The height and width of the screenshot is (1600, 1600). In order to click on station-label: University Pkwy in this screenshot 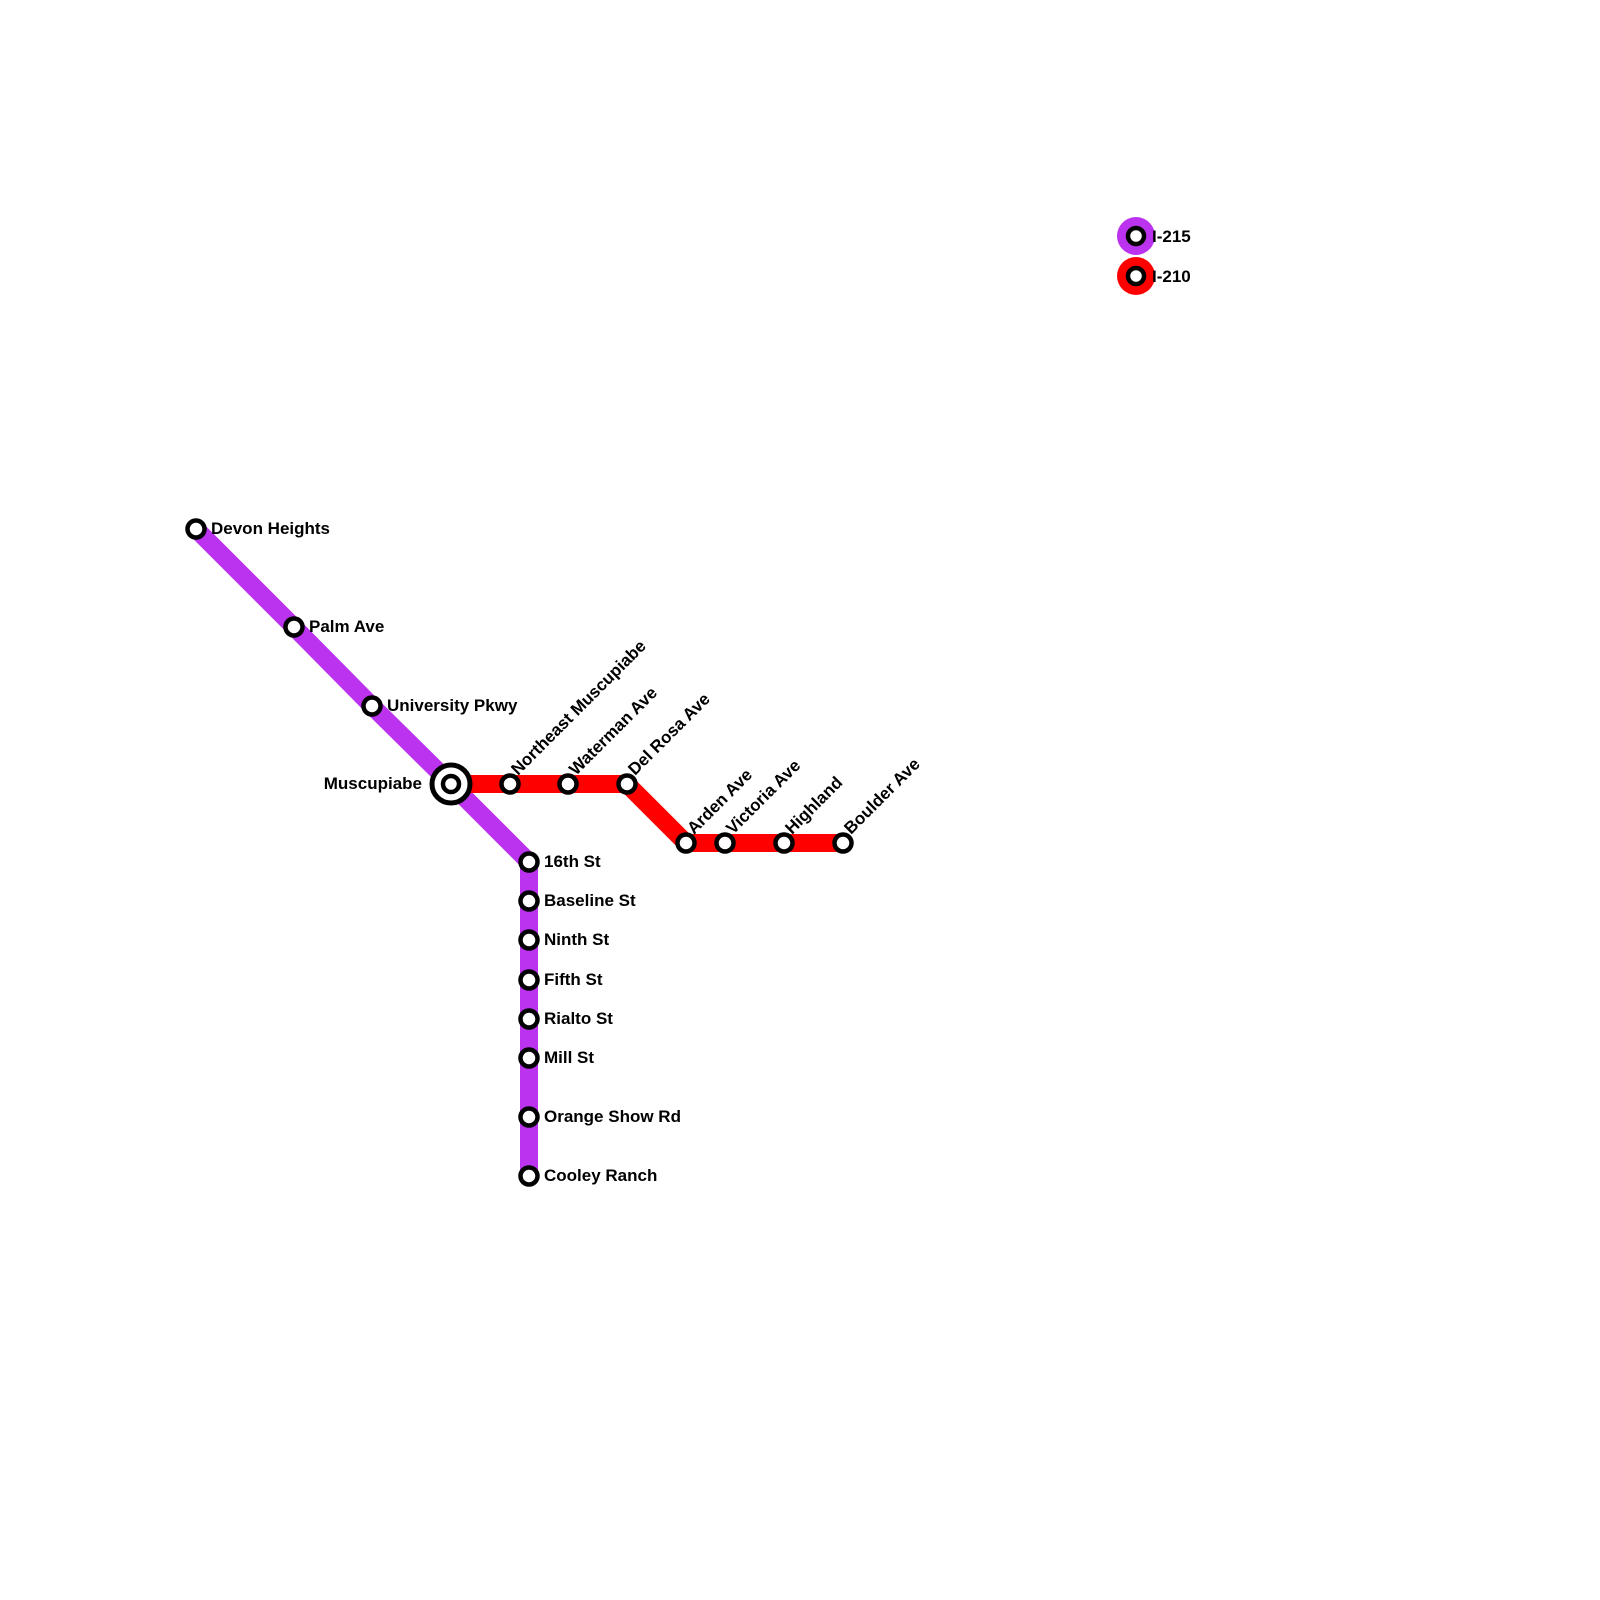, I will do `click(452, 705)`.